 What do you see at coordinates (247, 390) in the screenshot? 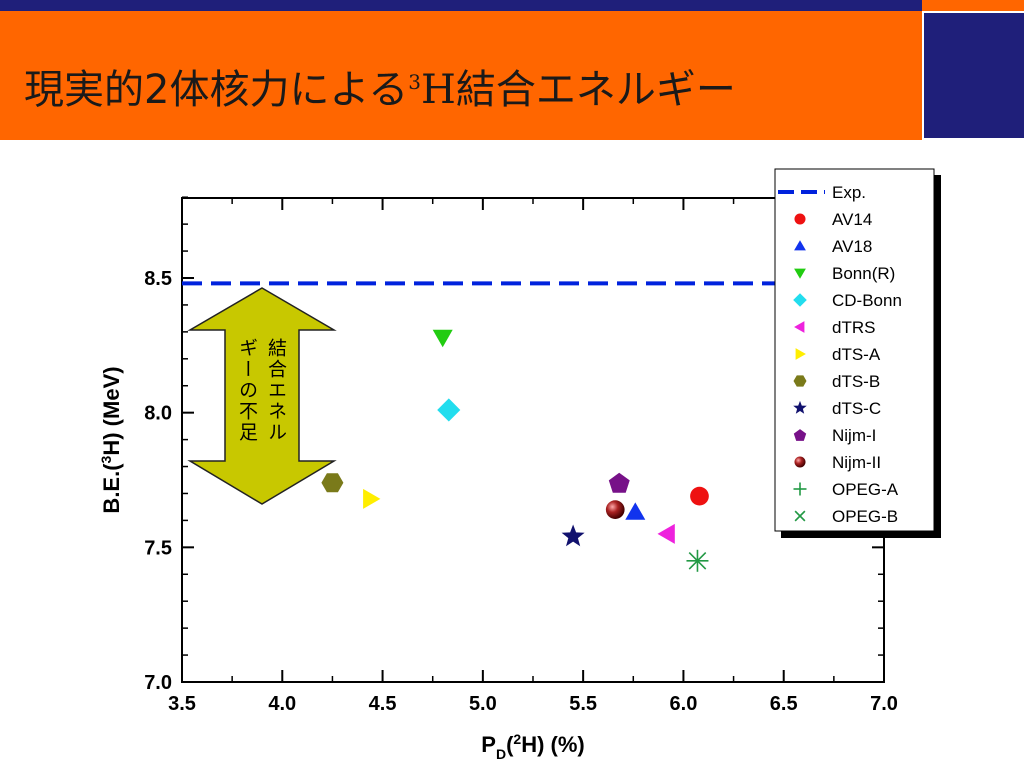
I see `arrow-label-line2: ギーの不足` at bounding box center [247, 390].